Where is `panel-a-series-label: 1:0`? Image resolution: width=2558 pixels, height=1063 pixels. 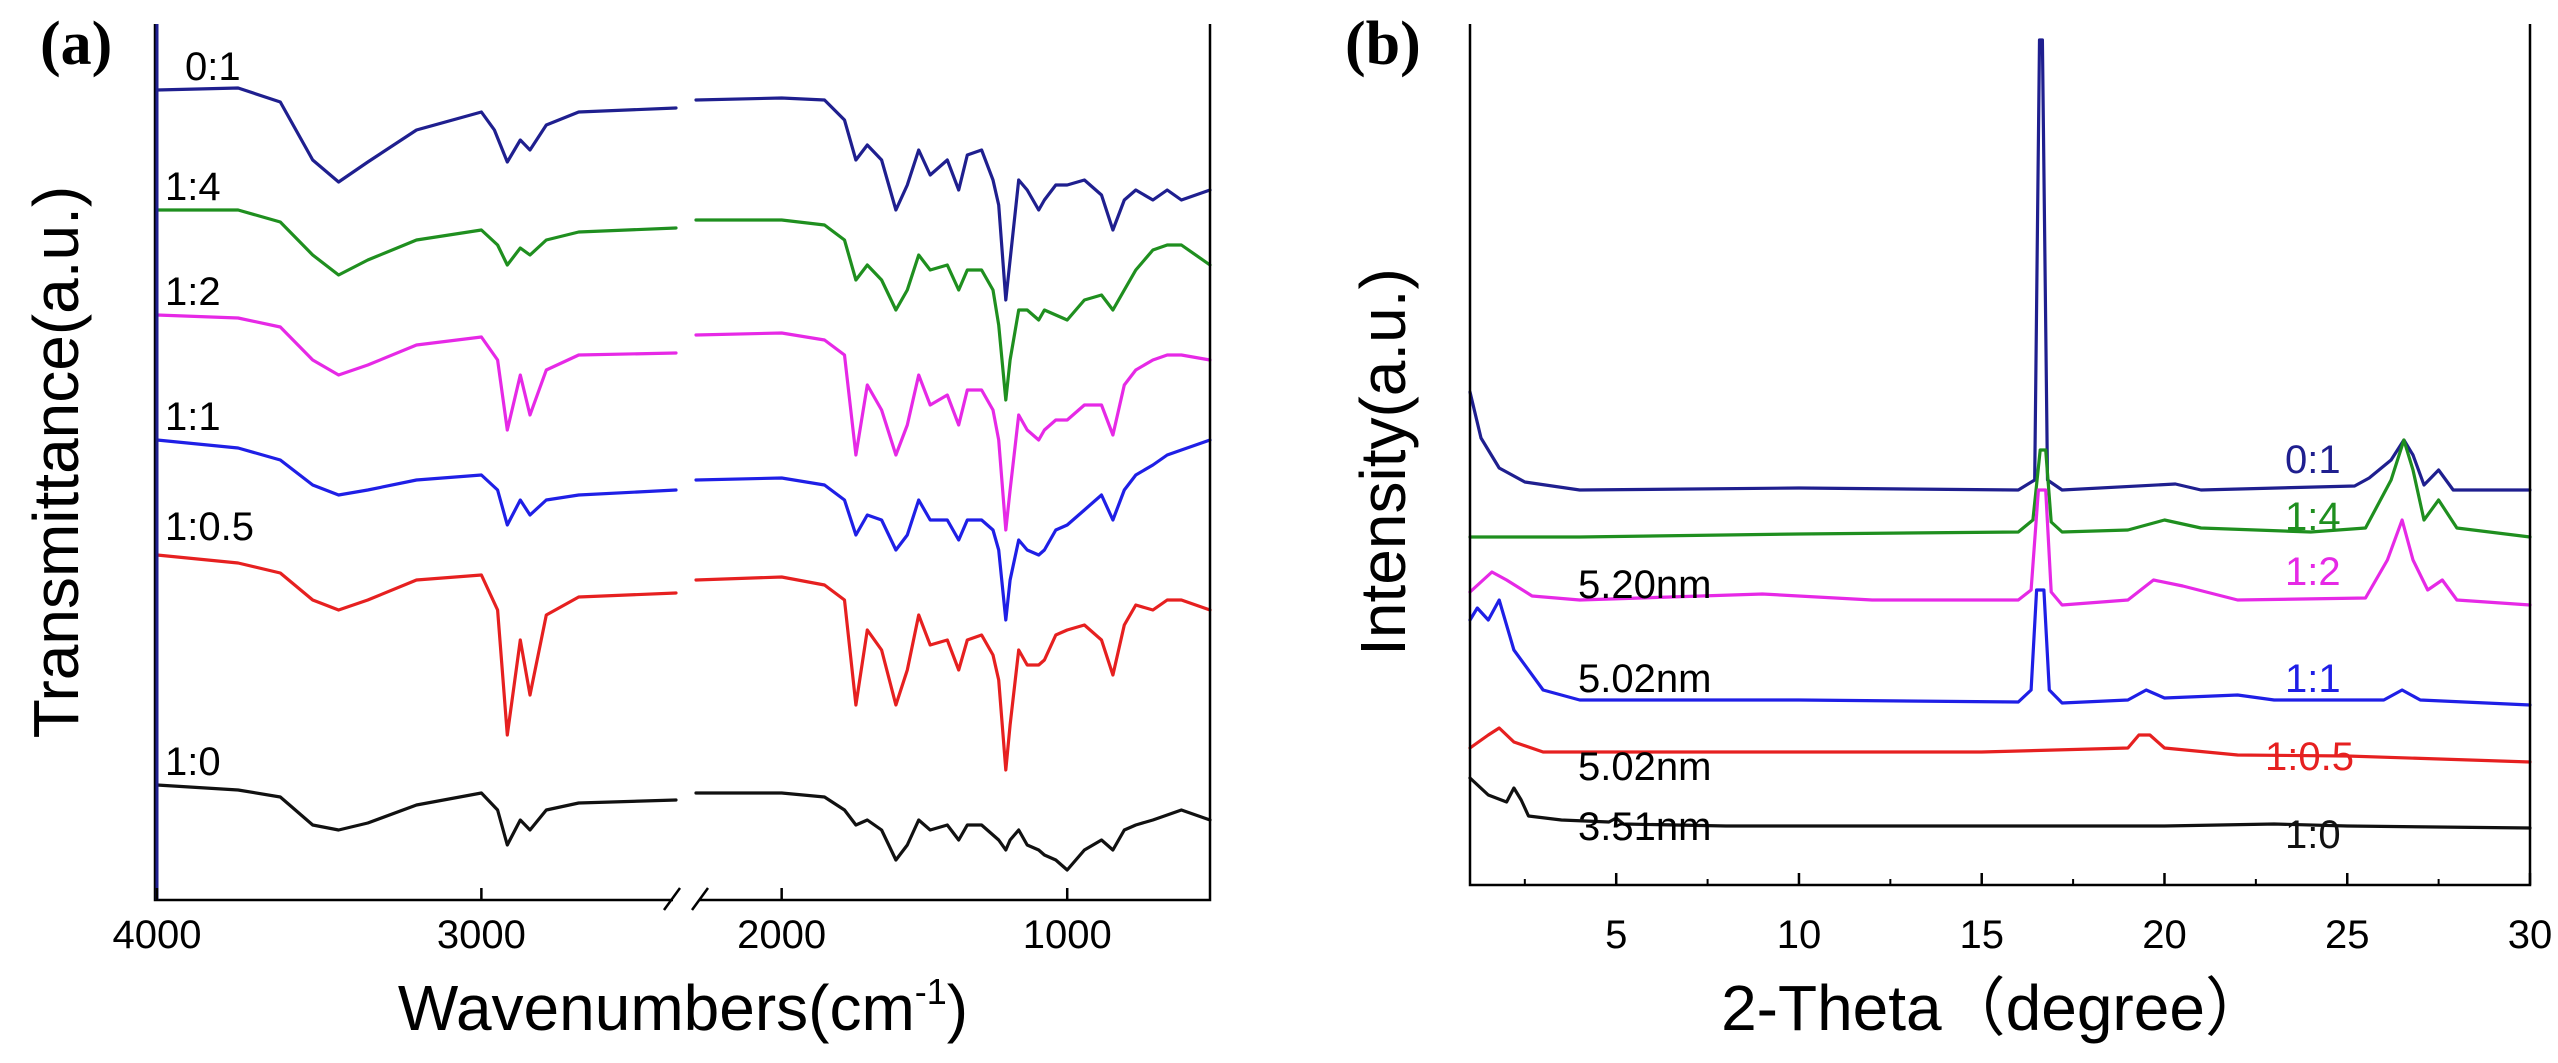
panel-a-series-label: 1:0 is located at coordinates (193, 762).